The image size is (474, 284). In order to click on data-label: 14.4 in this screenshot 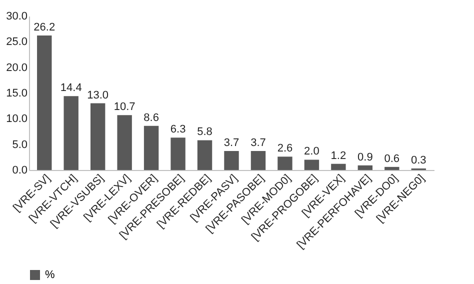, I will do `click(71, 88)`.